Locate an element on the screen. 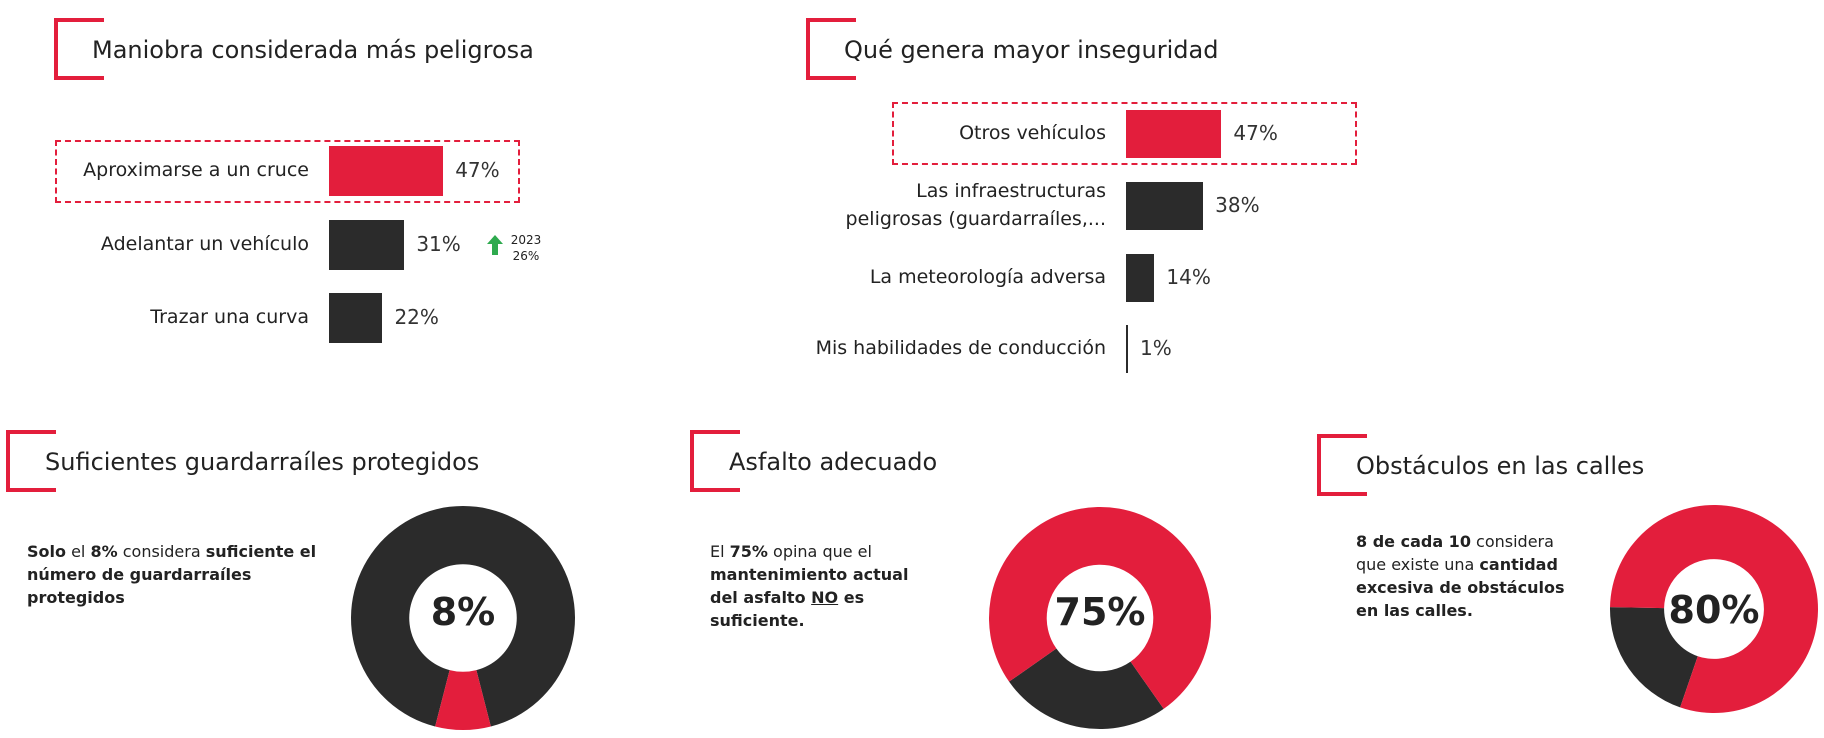  donut-chart-obstaculos is located at coordinates (1714, 609).